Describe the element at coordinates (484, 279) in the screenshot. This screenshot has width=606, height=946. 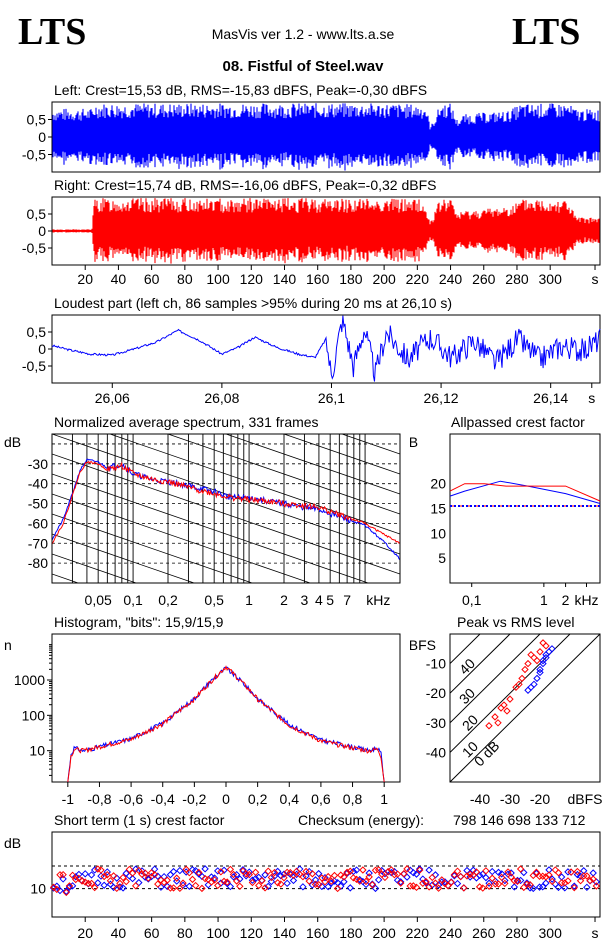
I see `x-tick-label: 260` at that location.